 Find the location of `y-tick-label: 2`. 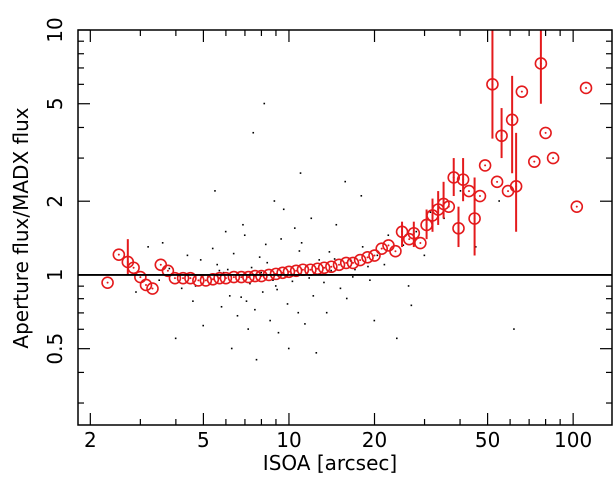

y-tick-label: 2 is located at coordinates (55, 201).